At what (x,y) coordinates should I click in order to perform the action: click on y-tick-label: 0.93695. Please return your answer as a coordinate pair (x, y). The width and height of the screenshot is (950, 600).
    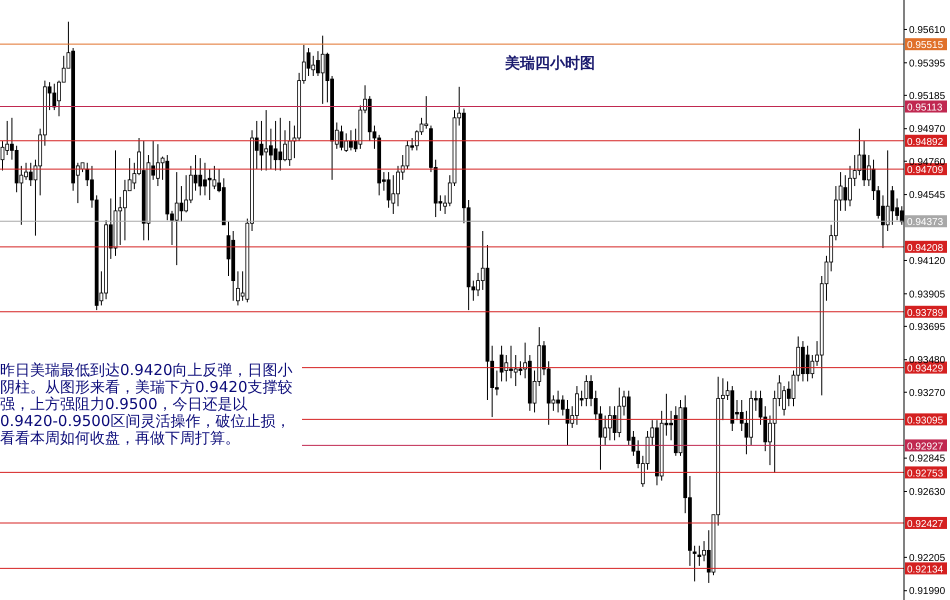
    Looking at the image, I should click on (927, 327).